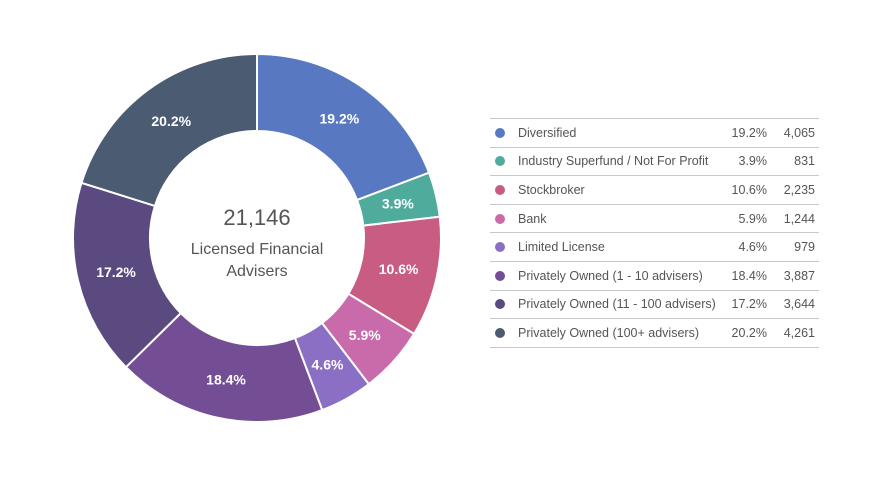  Describe the element at coordinates (799, 332) in the screenshot. I see `legend-count: 4,261` at that location.